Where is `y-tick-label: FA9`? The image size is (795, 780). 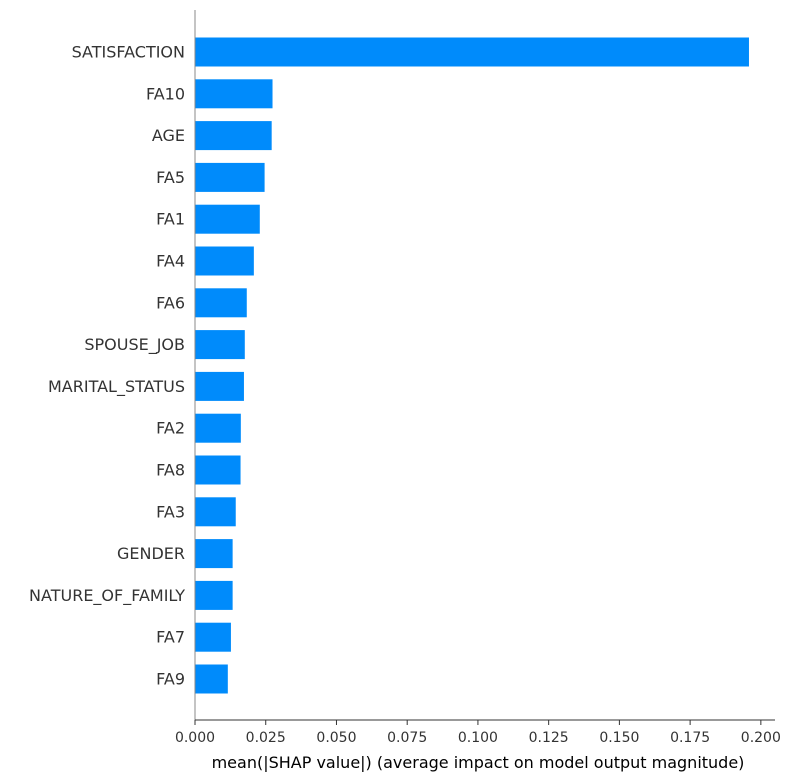
y-tick-label: FA9 is located at coordinates (170, 679).